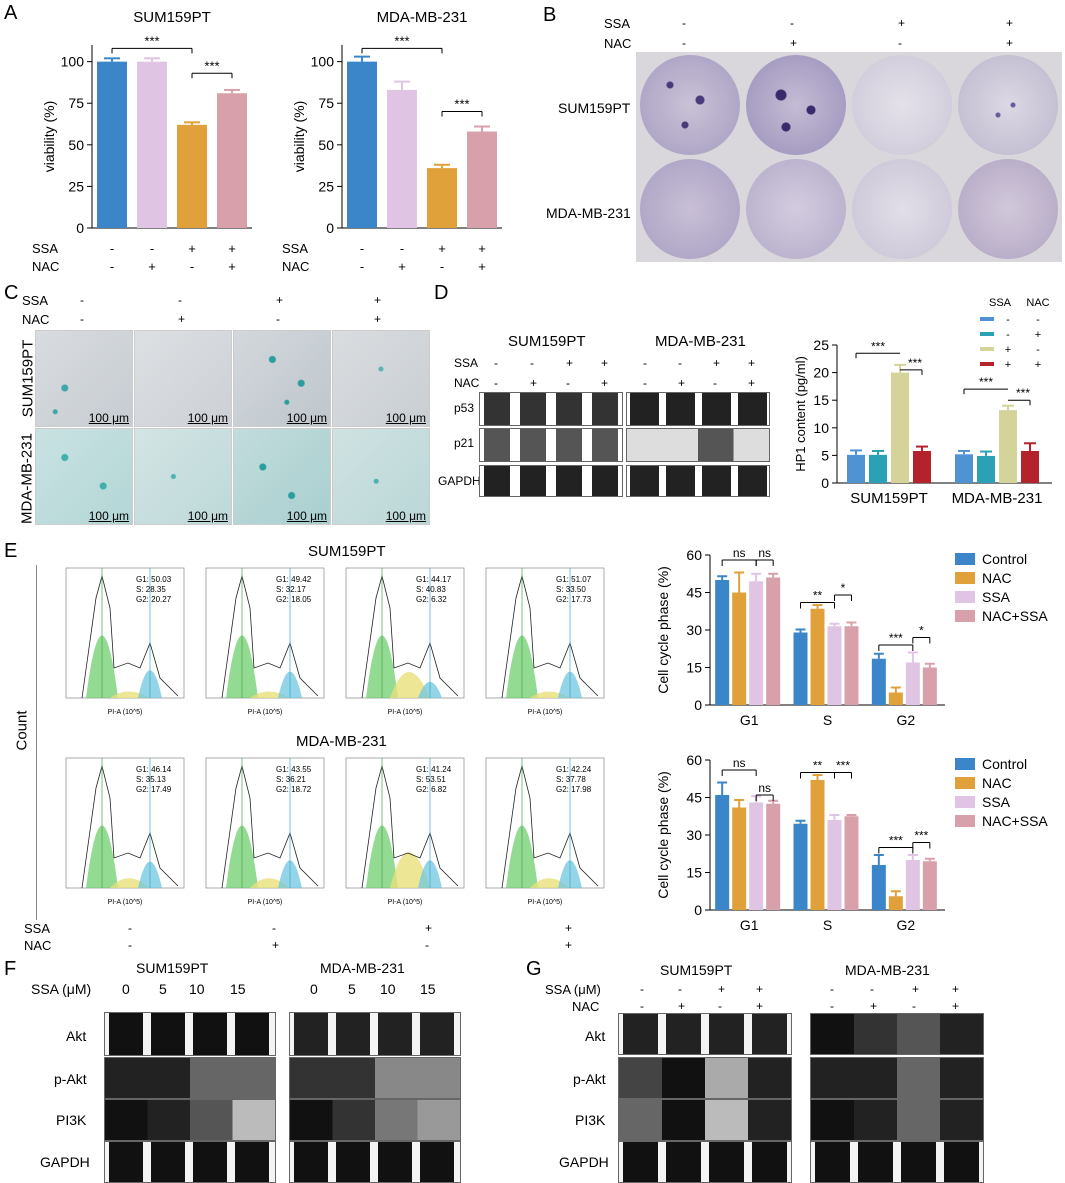 This screenshot has height=1183, width=1065. I want to click on scale-bar: 100 μm, so click(306, 418).